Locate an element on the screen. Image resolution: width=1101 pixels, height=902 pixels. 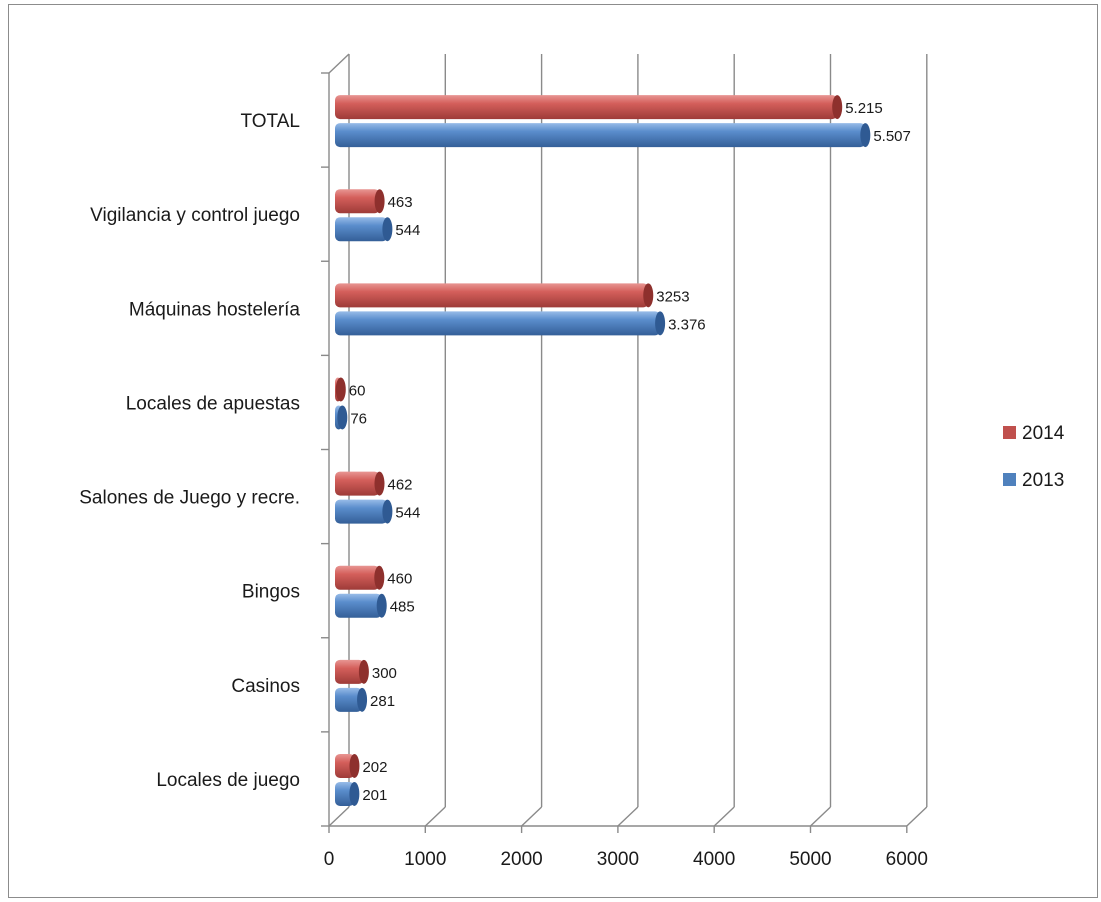
data-label: 300 is located at coordinates (384, 673).